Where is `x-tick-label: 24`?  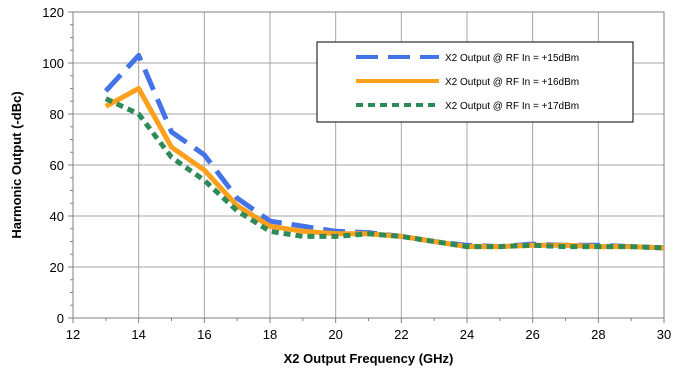 x-tick-label: 24 is located at coordinates (467, 334).